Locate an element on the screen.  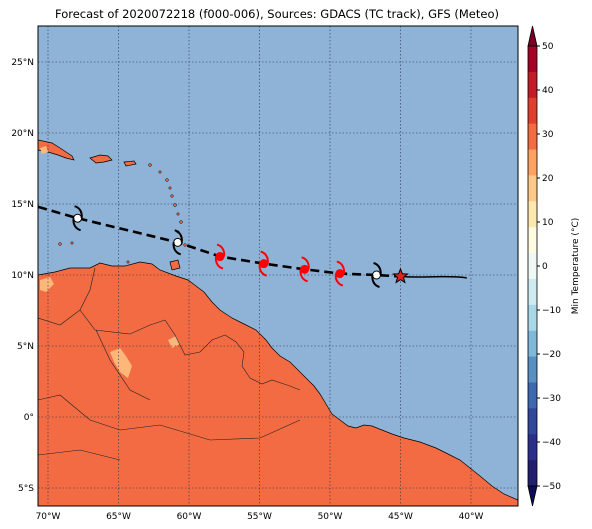
longitude-tick-label: 55°W is located at coordinates (259, 517).